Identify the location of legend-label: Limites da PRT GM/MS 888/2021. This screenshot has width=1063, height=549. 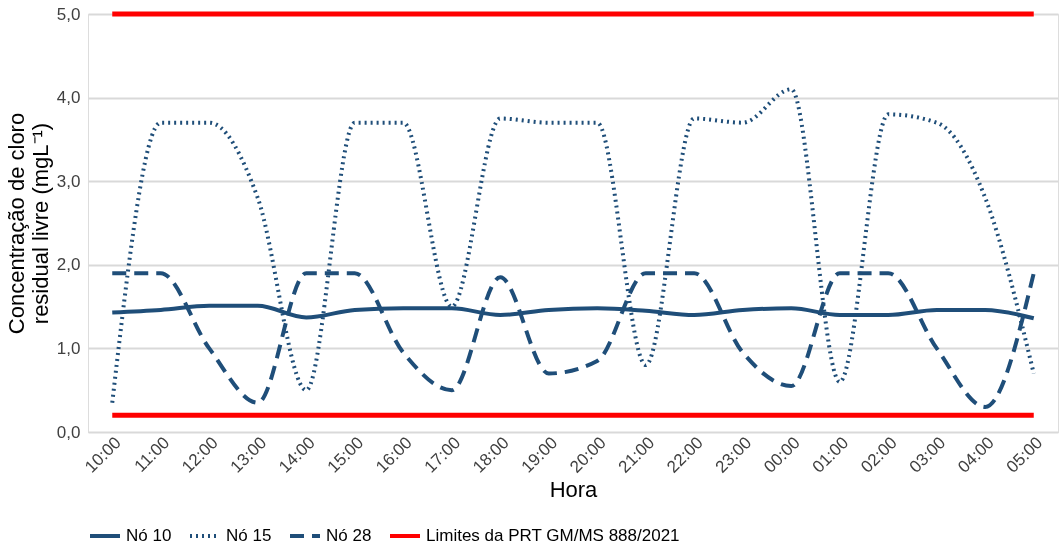
(553, 535).